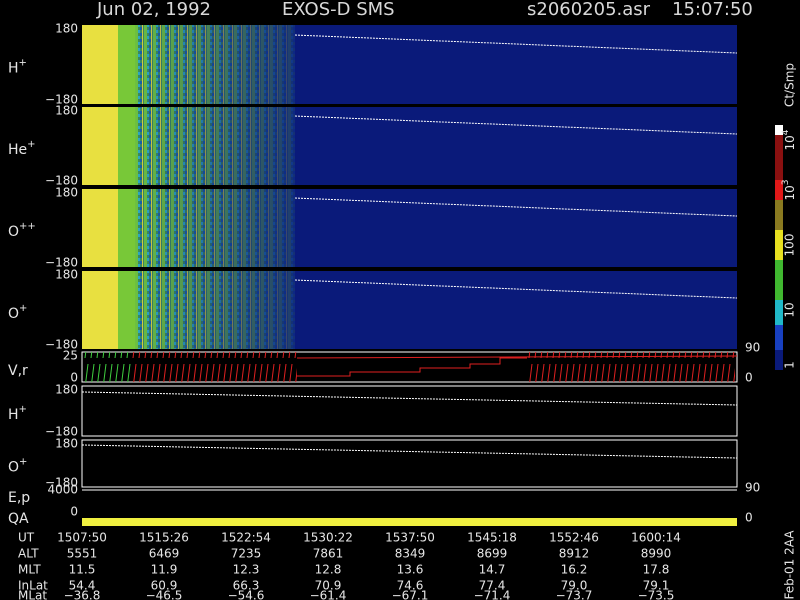 The width and height of the screenshot is (800, 600). What do you see at coordinates (82, 586) in the screenshot?
I see `cell: 54.4` at bounding box center [82, 586].